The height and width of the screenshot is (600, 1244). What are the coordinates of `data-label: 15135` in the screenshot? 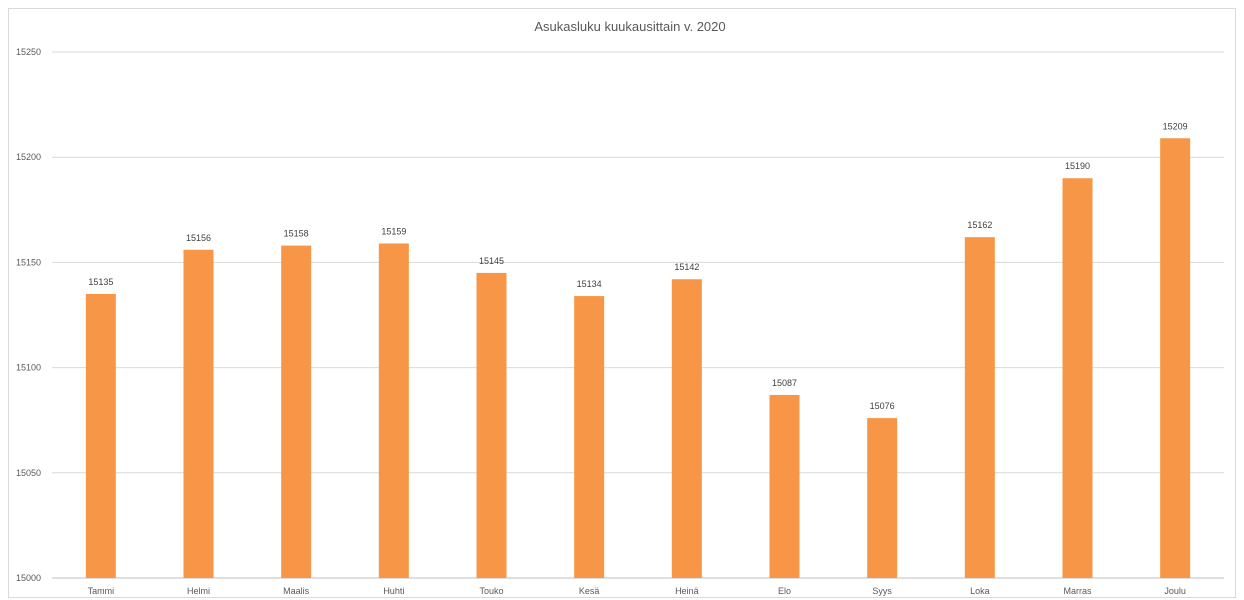 It's located at (100, 282).